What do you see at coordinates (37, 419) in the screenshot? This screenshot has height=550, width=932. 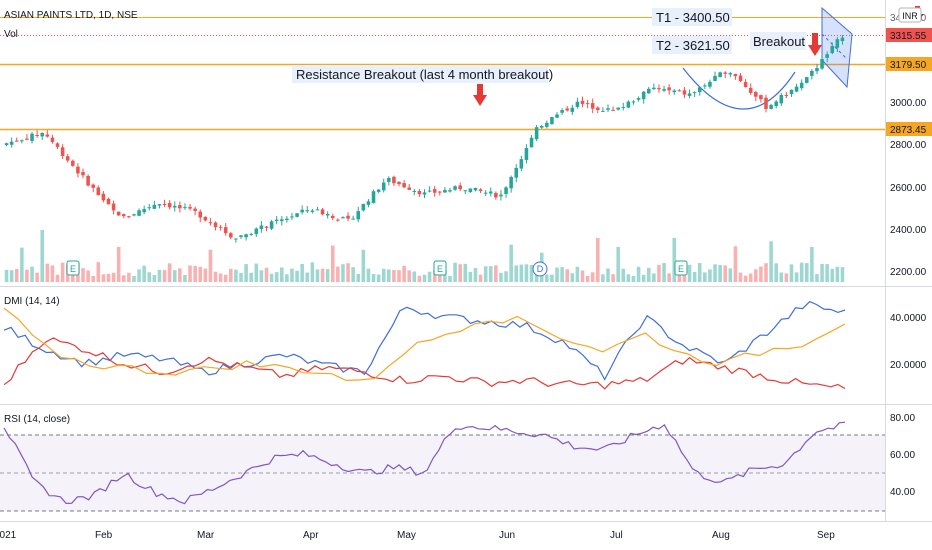 I see `rsi-label: RSI (14, close)` at bounding box center [37, 419].